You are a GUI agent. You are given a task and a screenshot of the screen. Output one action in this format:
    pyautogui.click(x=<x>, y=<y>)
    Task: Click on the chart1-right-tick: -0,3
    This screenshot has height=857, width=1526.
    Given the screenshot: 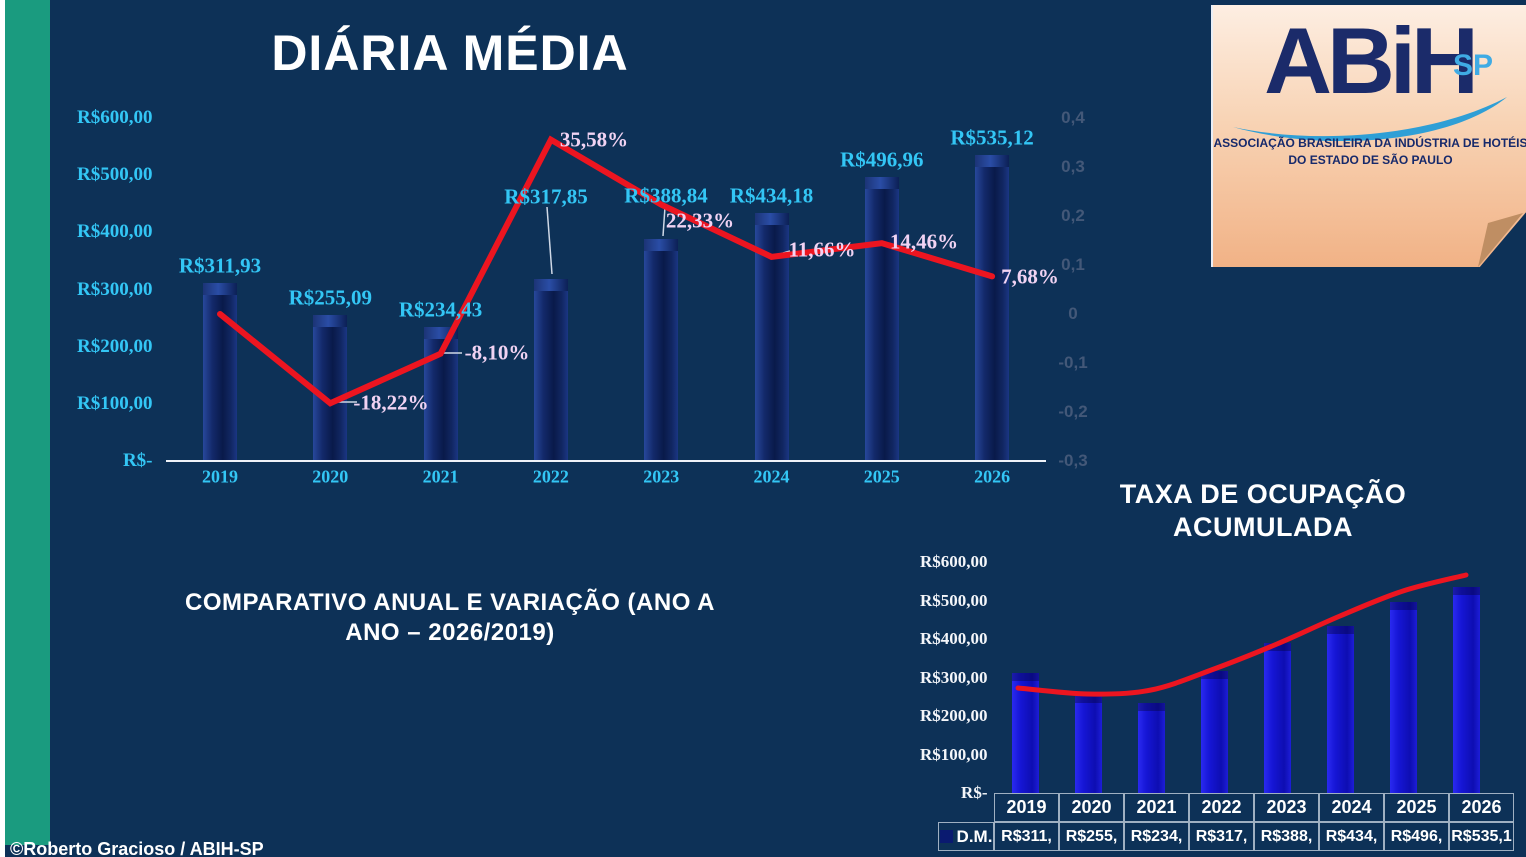 What is the action you would take?
    pyautogui.click(x=1073, y=460)
    